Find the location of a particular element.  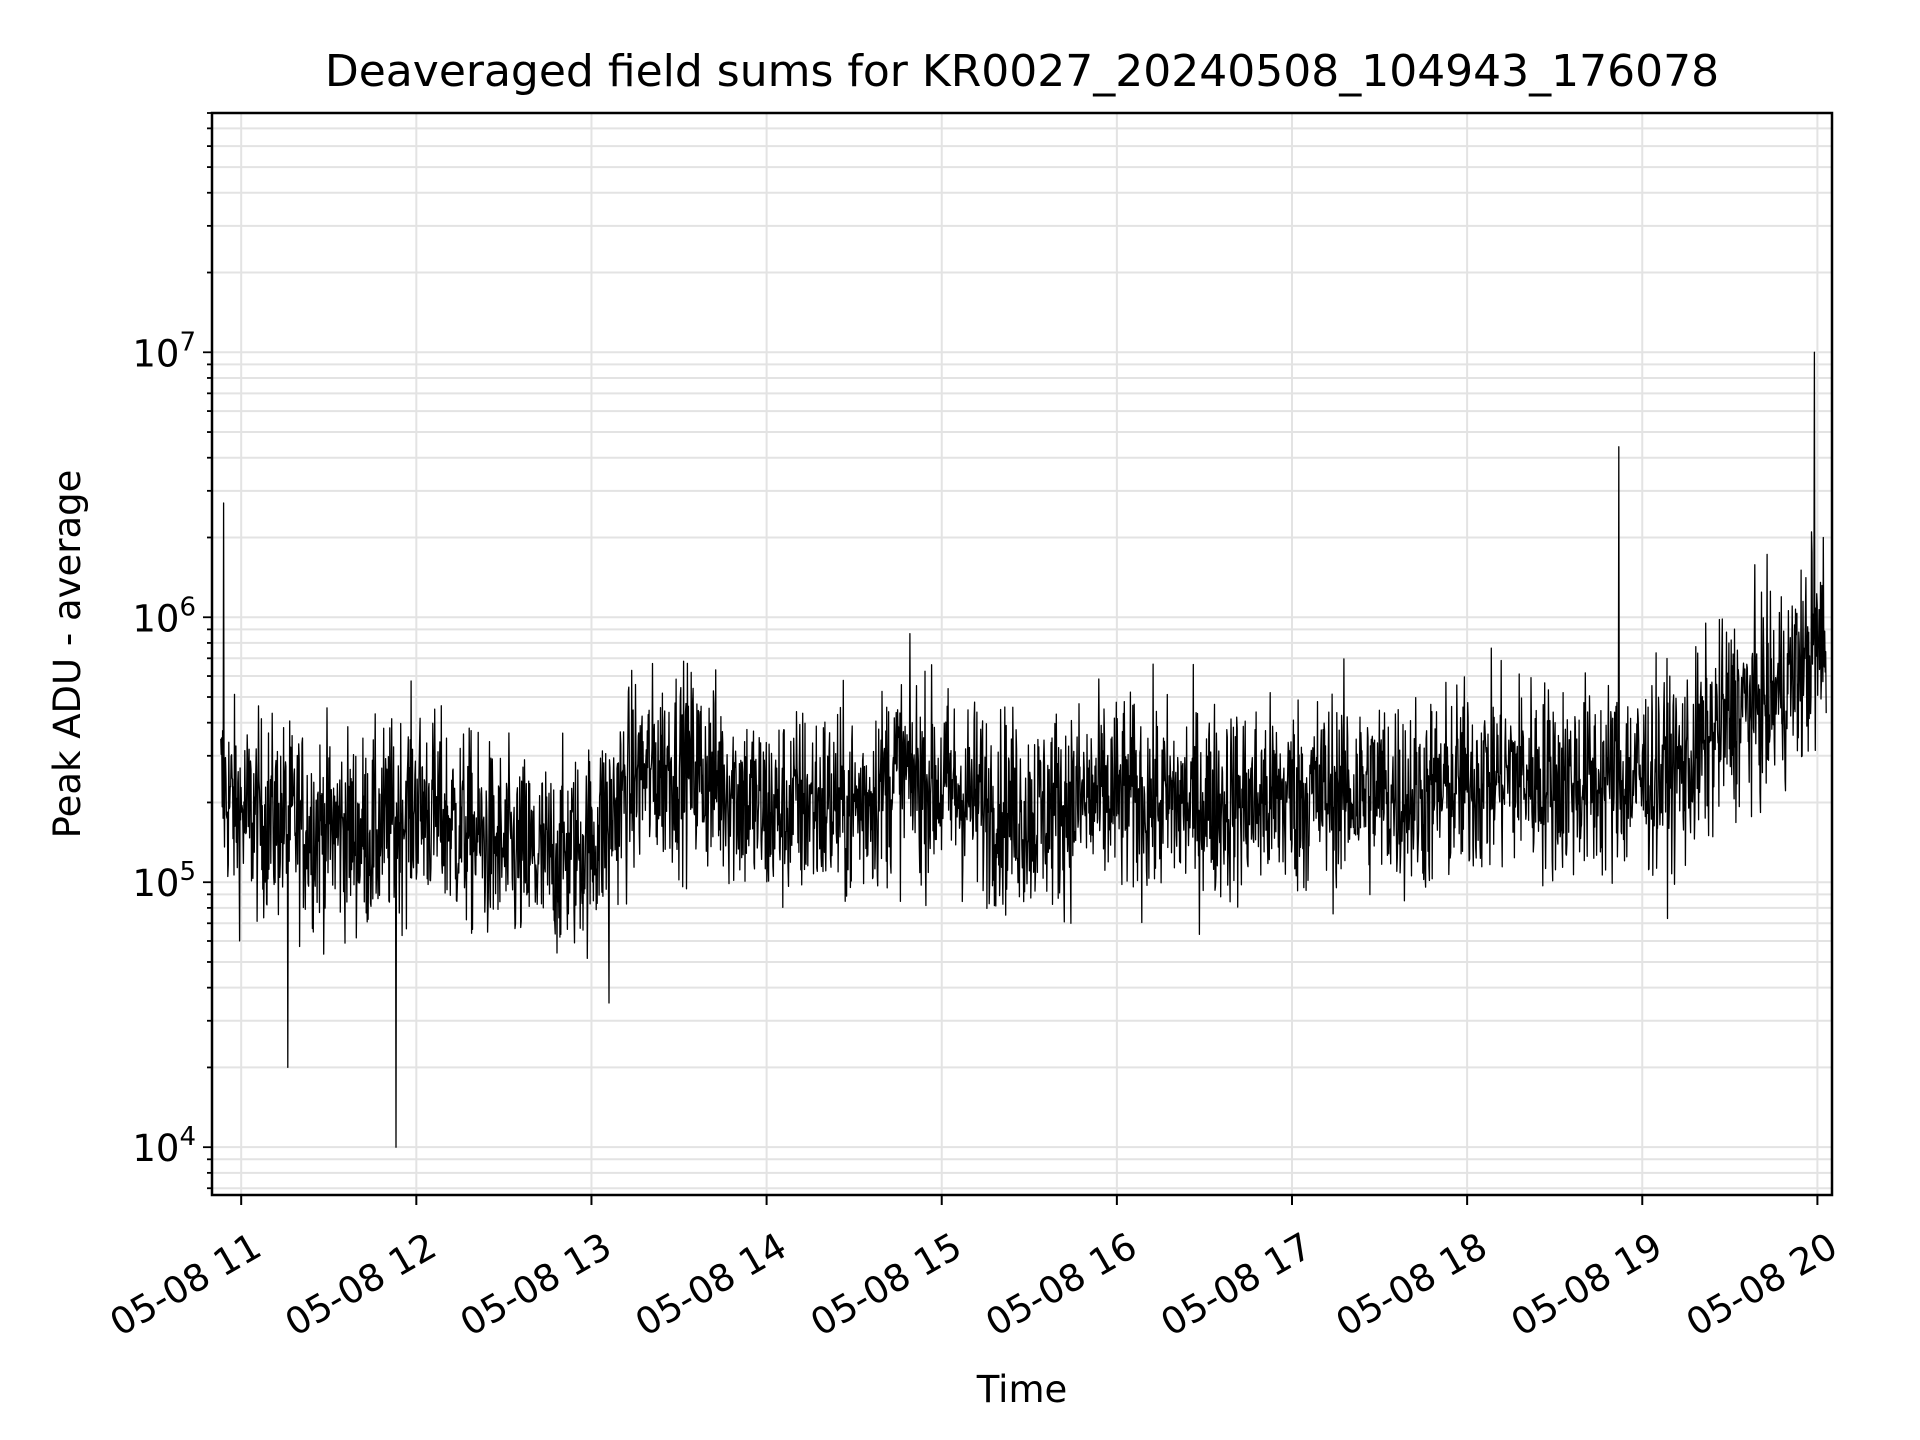

x-tick-label: 05-08 15 is located at coordinates (886, 1284).